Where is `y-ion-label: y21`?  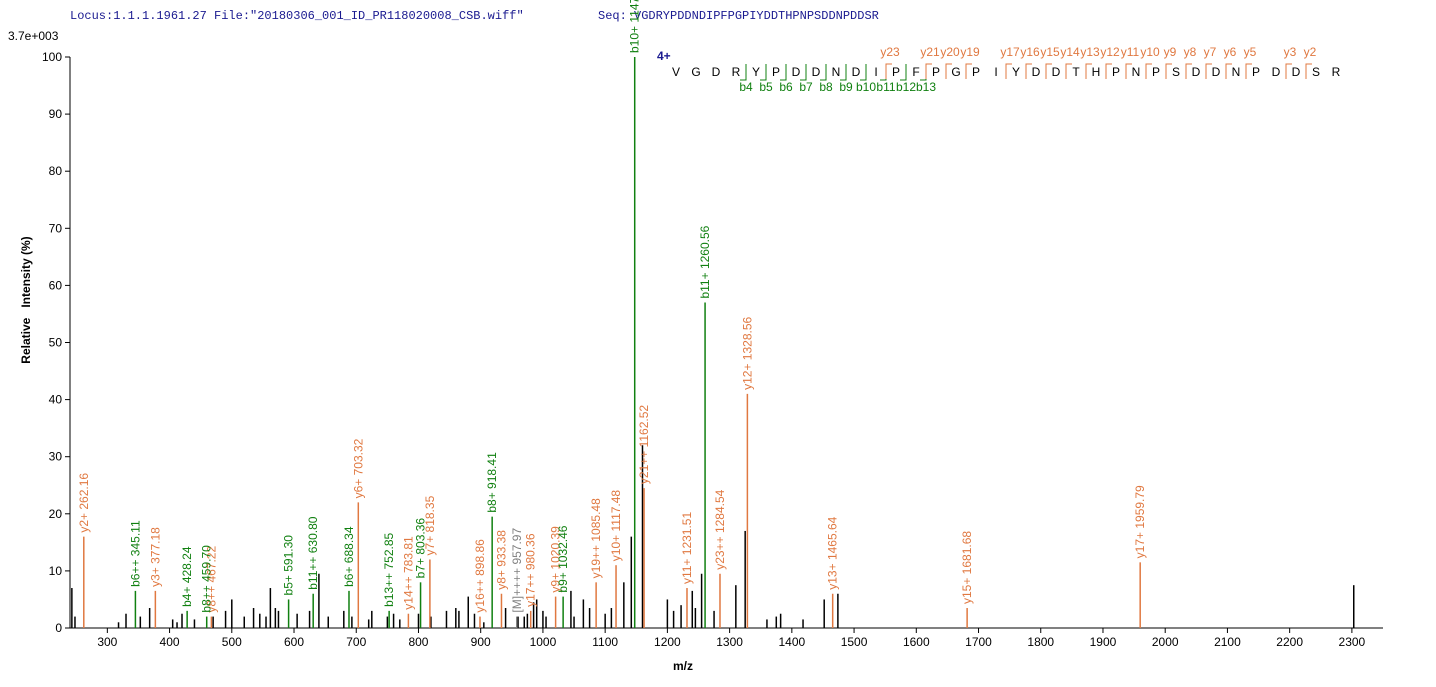
y-ion-label: y21 is located at coordinates (930, 52).